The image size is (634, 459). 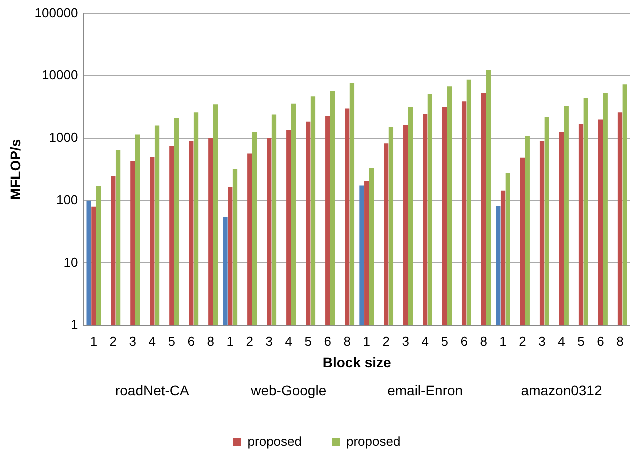 I want to click on y-tick-label: 1, so click(x=74, y=324).